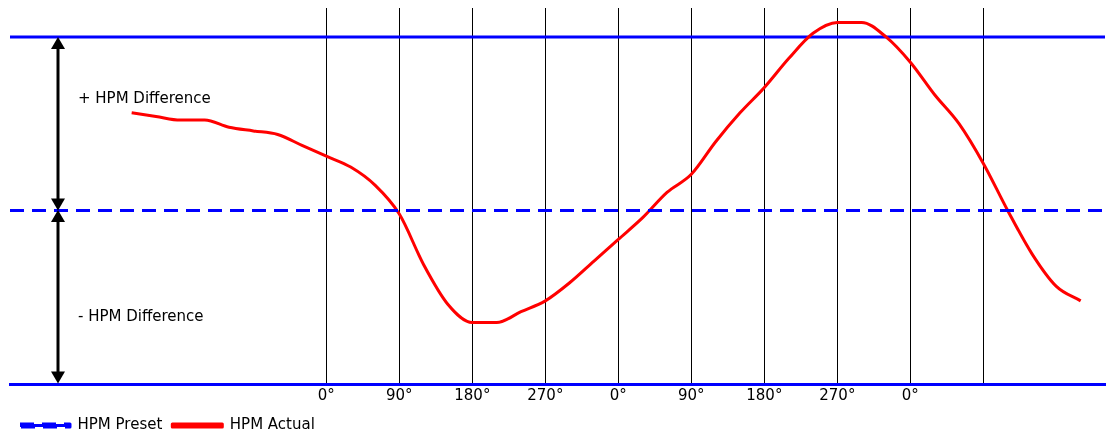 This screenshot has width=1108, height=443. What do you see at coordinates (272, 424) in the screenshot?
I see `legend-label: HPM Actual` at bounding box center [272, 424].